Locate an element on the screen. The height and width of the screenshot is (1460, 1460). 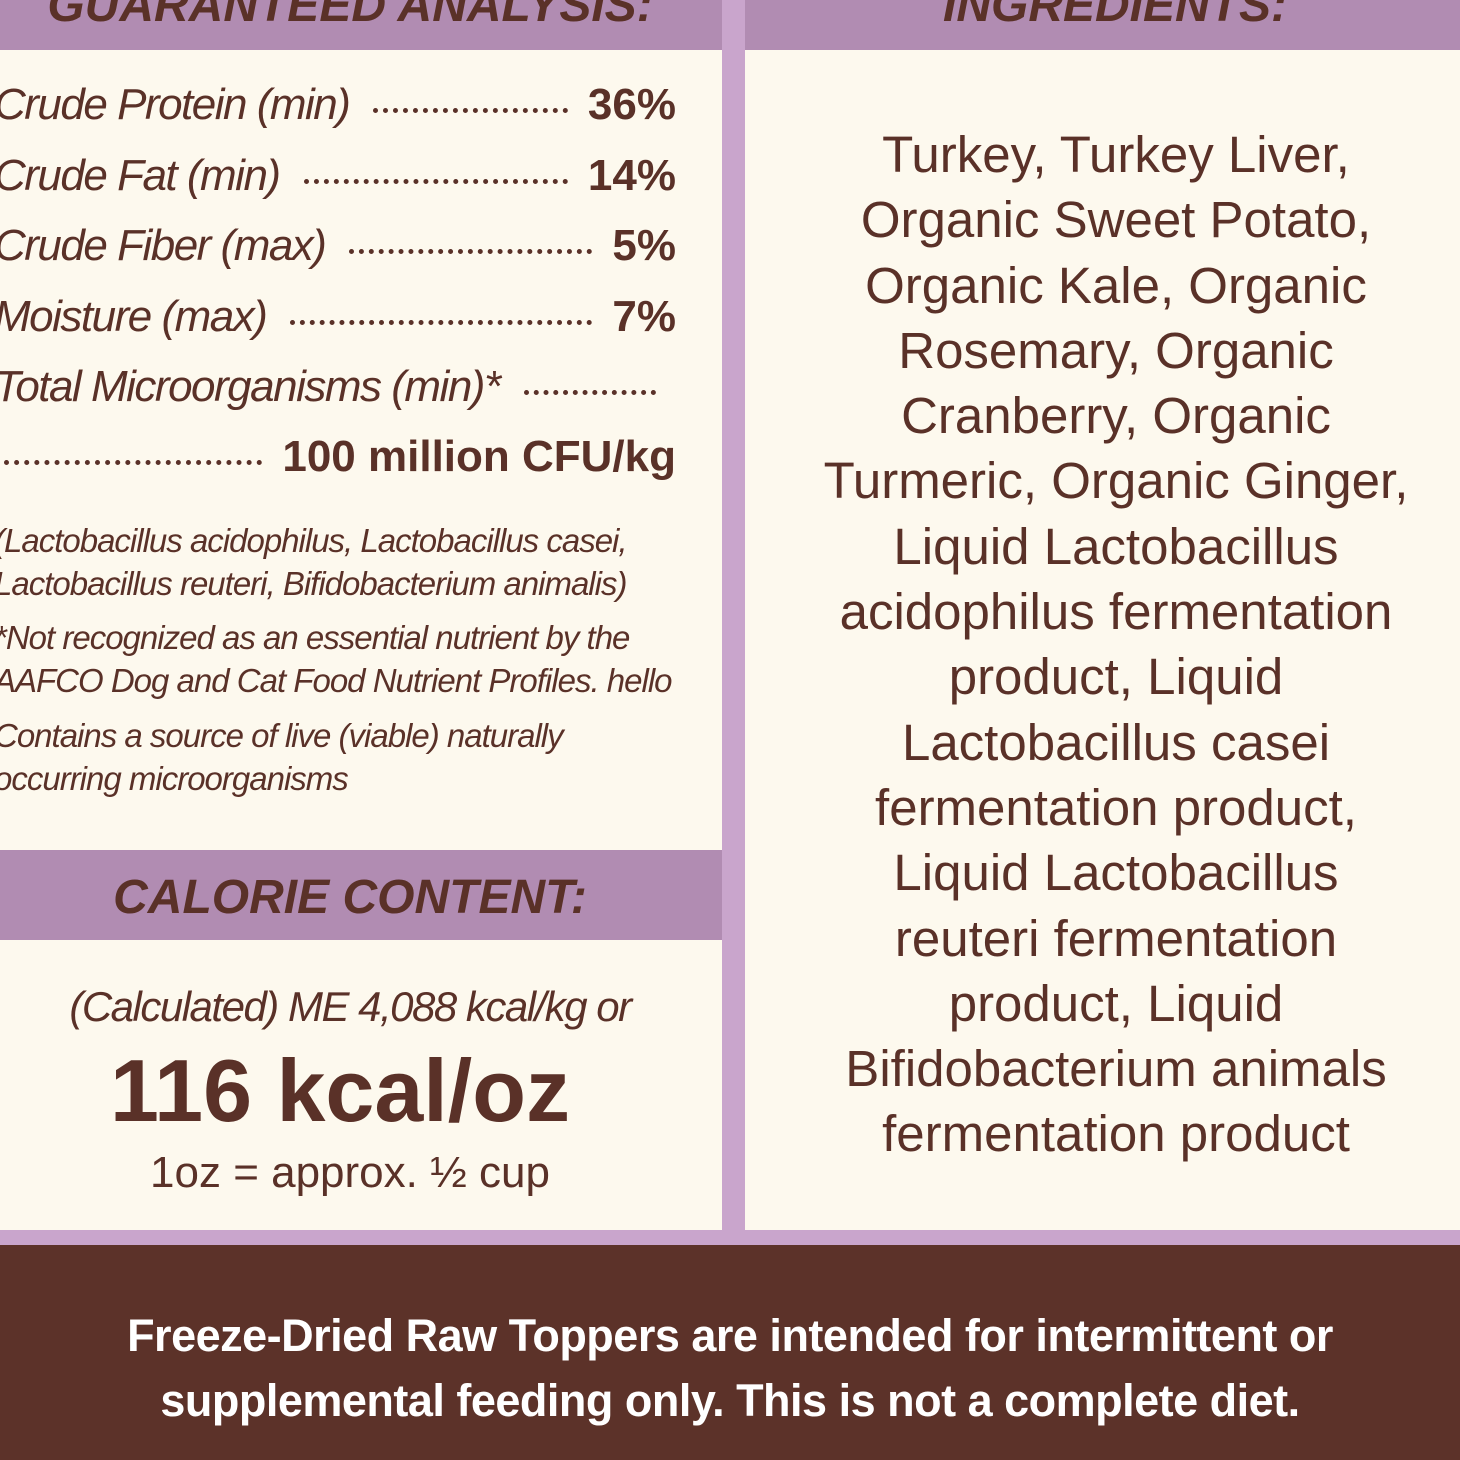
microorganisms-row: 100 million CFU/kg is located at coordinates (338, 462).